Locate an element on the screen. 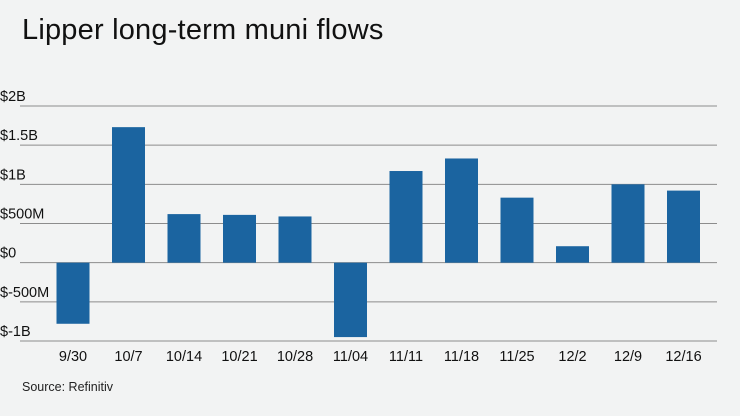 The height and width of the screenshot is (416, 740). x-tick-label: 10/28 is located at coordinates (295, 357).